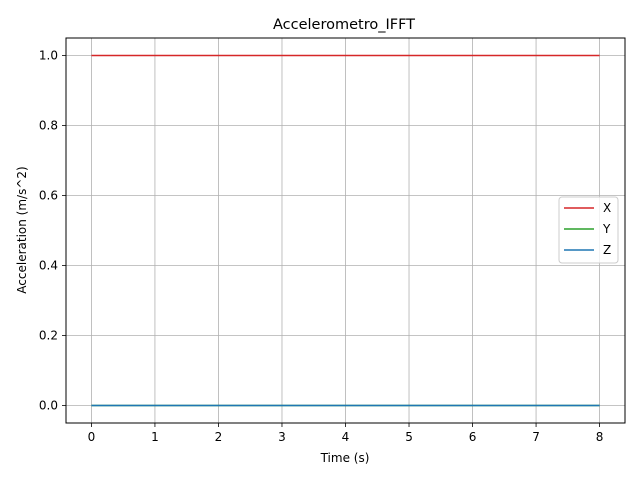  What do you see at coordinates (155, 437) in the screenshot?
I see `x-tick-label: 1` at bounding box center [155, 437].